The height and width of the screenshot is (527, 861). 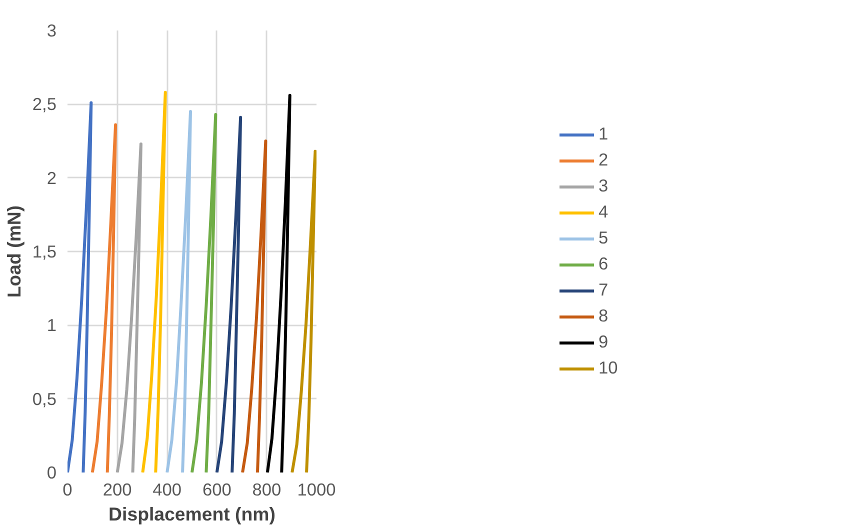 I want to click on legend-label: 5, so click(x=604, y=238).